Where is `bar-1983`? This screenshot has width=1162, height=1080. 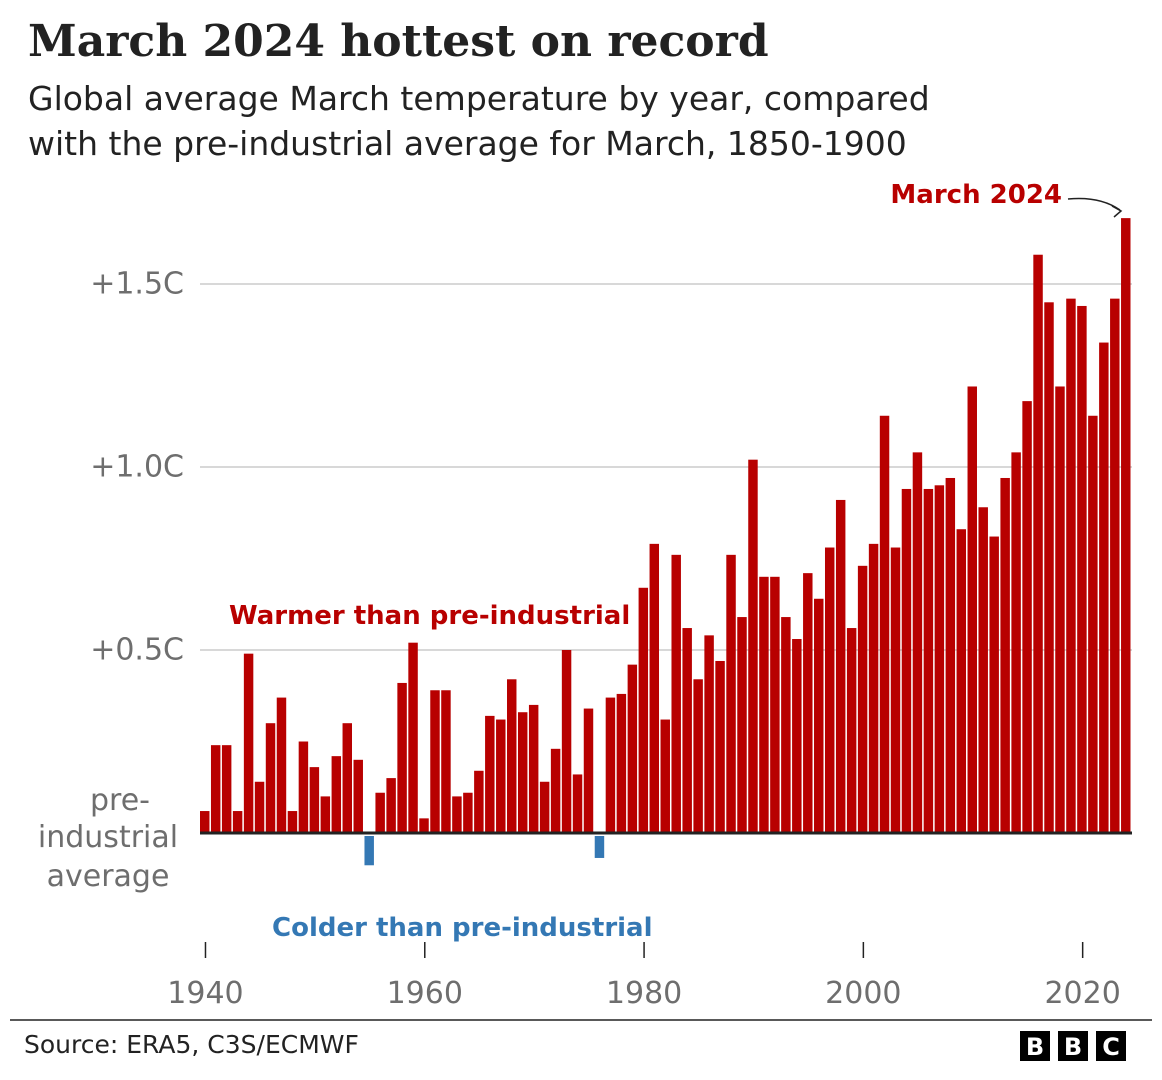 bar-1983 is located at coordinates (676, 693).